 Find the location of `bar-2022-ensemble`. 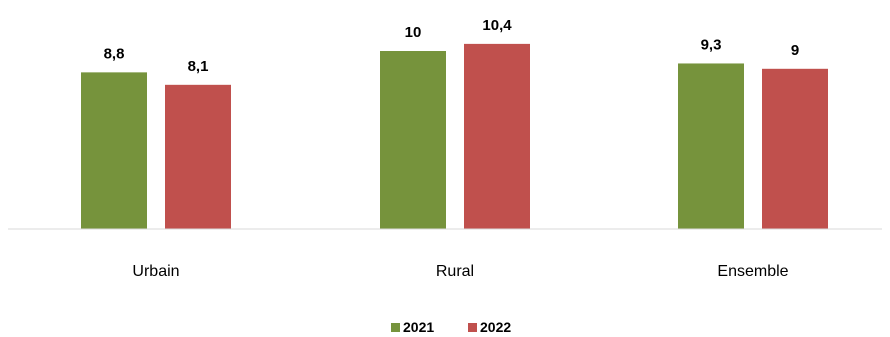

bar-2022-ensemble is located at coordinates (795, 148).